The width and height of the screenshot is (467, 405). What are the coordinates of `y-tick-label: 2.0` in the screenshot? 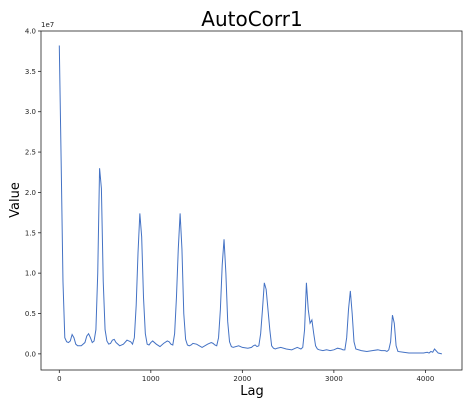 It's located at (30, 193).